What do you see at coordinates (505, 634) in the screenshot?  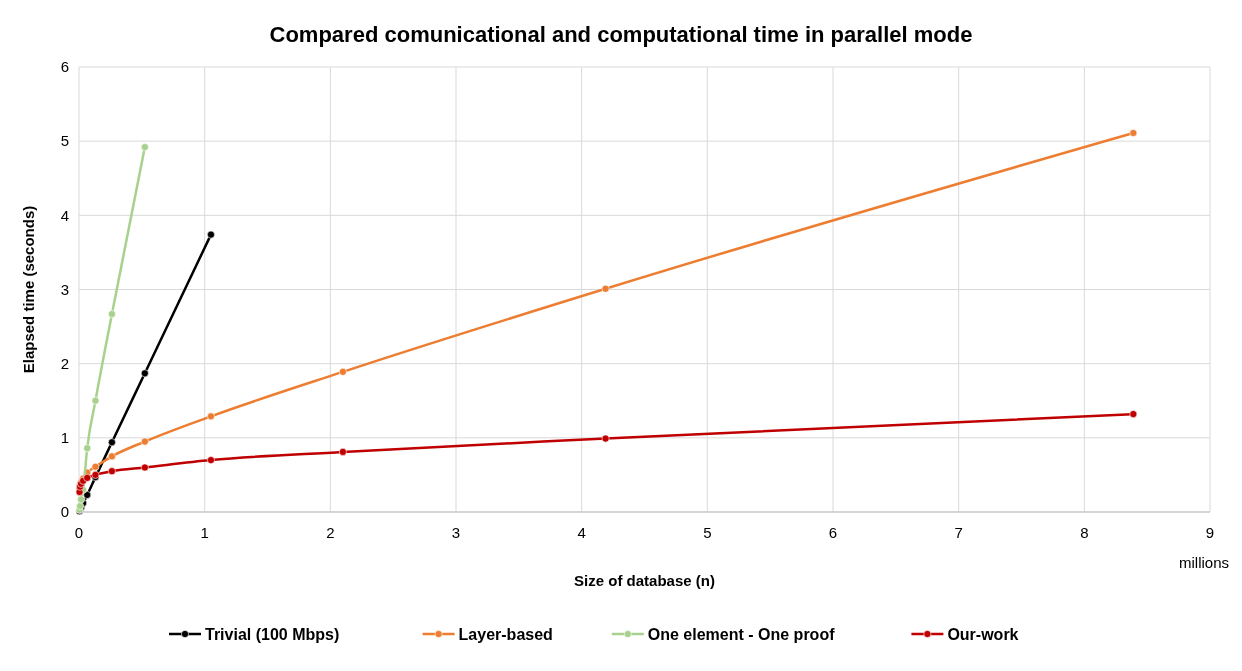 I see `legend-label: Layer-based` at bounding box center [505, 634].